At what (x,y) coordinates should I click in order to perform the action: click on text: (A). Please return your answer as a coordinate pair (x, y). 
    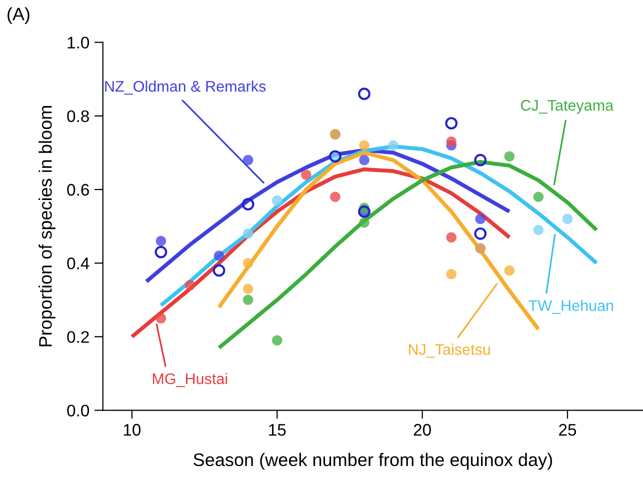
    Looking at the image, I should click on (19, 15).